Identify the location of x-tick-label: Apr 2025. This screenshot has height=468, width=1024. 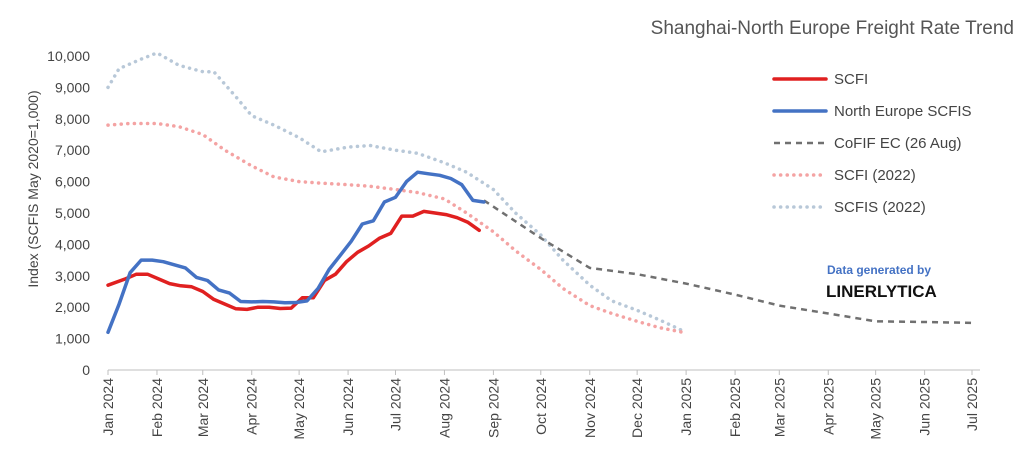
(828, 406).